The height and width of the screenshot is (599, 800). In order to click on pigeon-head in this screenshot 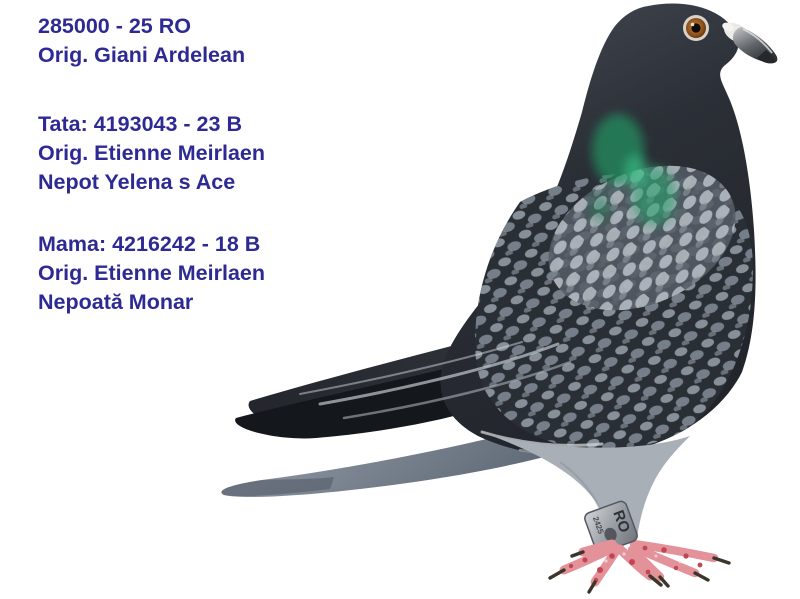, I will do `click(730, 39)`.